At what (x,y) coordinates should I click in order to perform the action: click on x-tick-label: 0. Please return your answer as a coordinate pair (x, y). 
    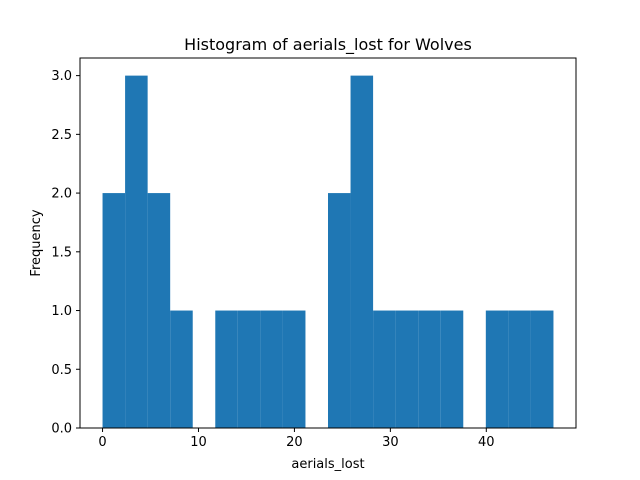
    Looking at the image, I should click on (102, 442).